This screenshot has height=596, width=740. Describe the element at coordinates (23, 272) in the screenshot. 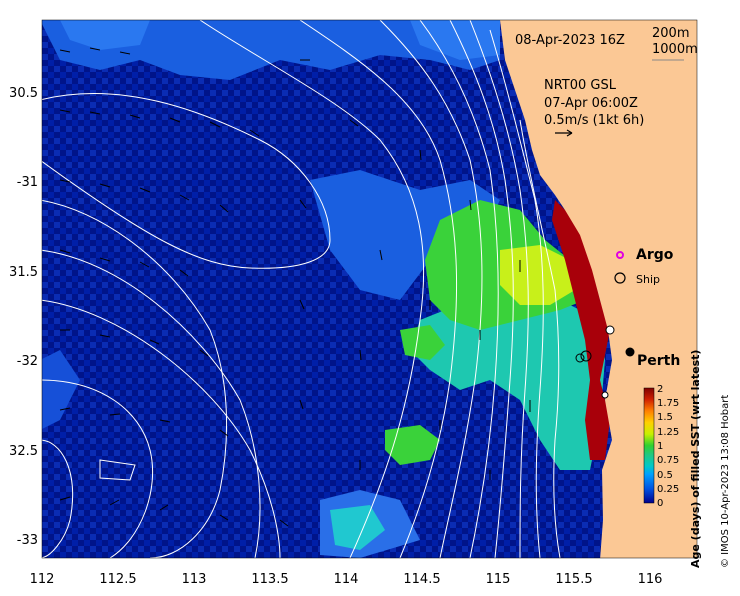

I see `y-tick-label: 31.5` at that location.